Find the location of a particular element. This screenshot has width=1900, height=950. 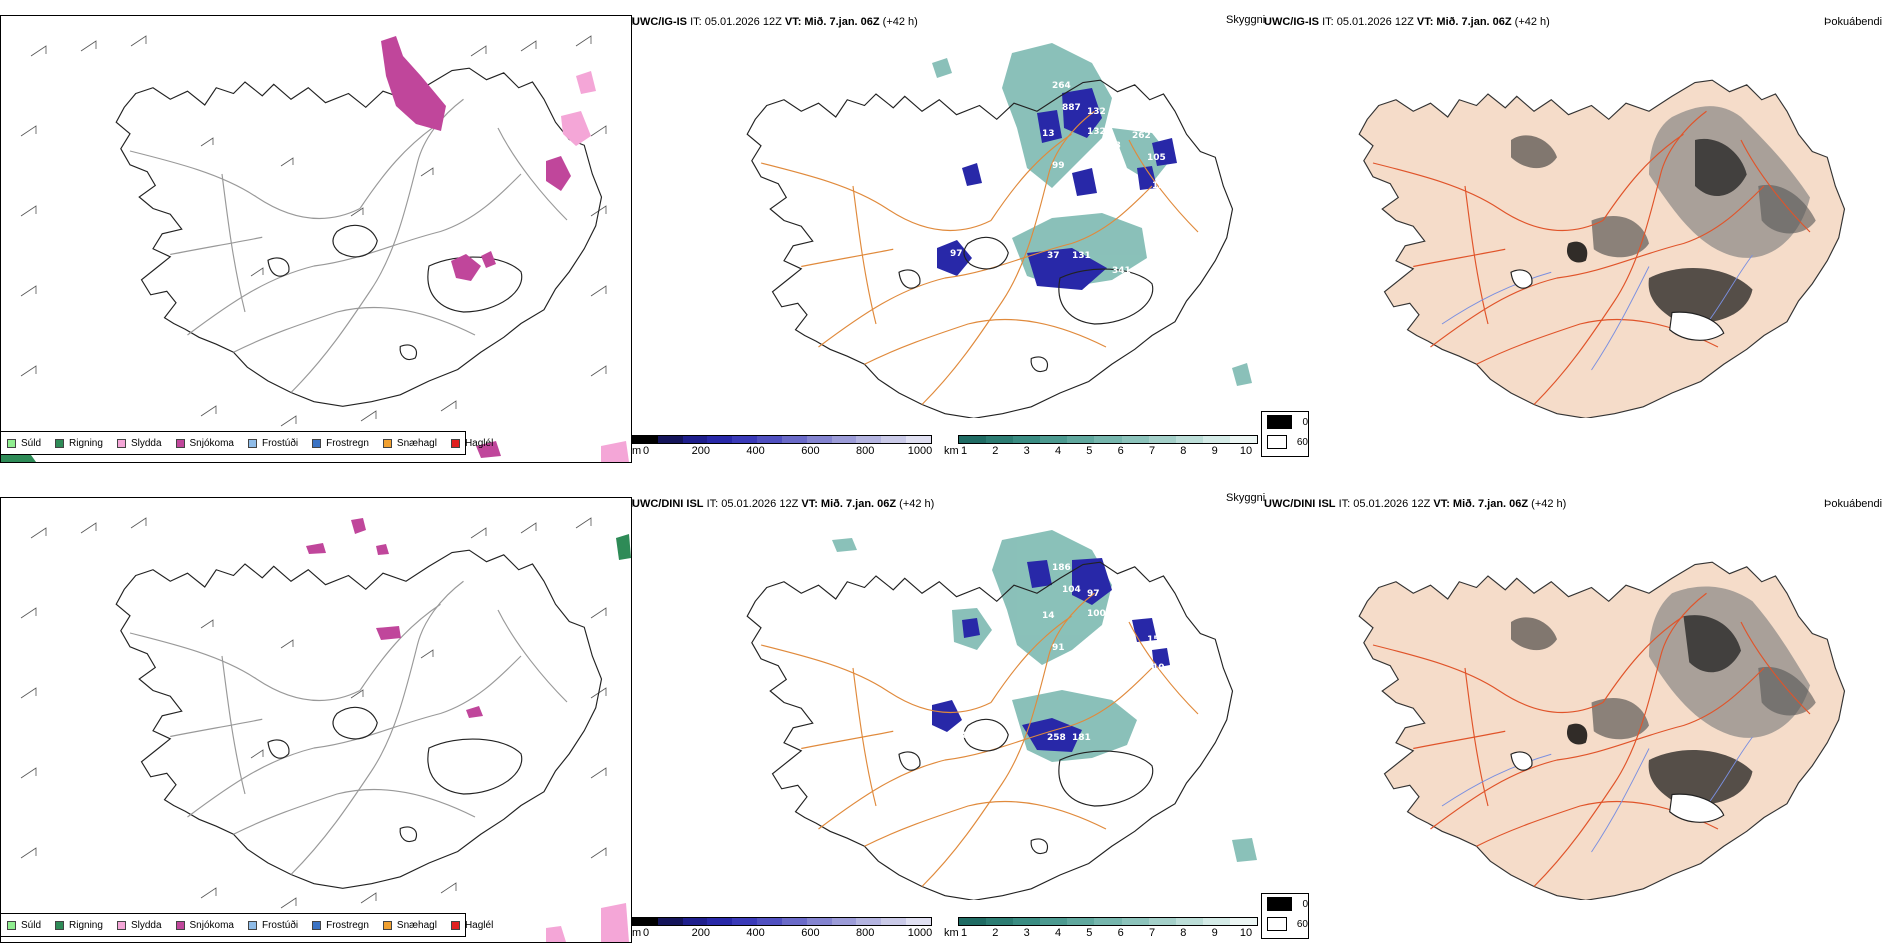

drizzle-areas is located at coordinates (623, 547).